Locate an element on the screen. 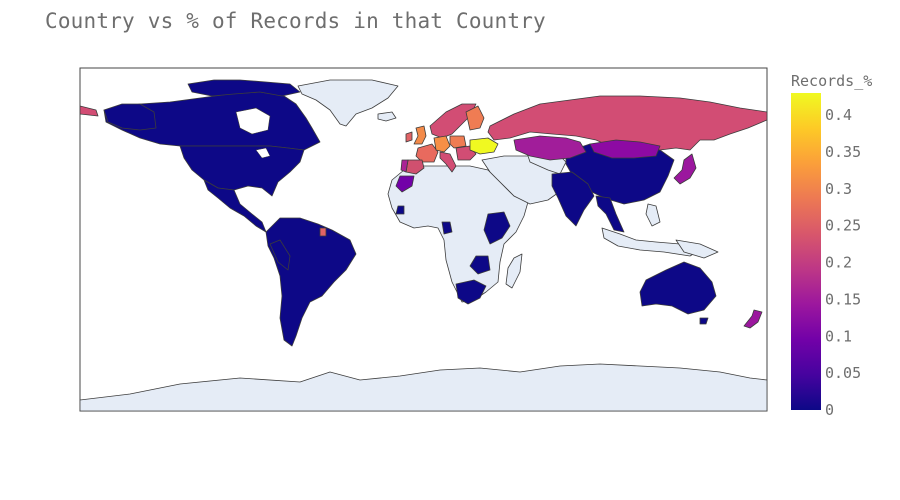  colorbar-tick-label: 0 is located at coordinates (829, 410).